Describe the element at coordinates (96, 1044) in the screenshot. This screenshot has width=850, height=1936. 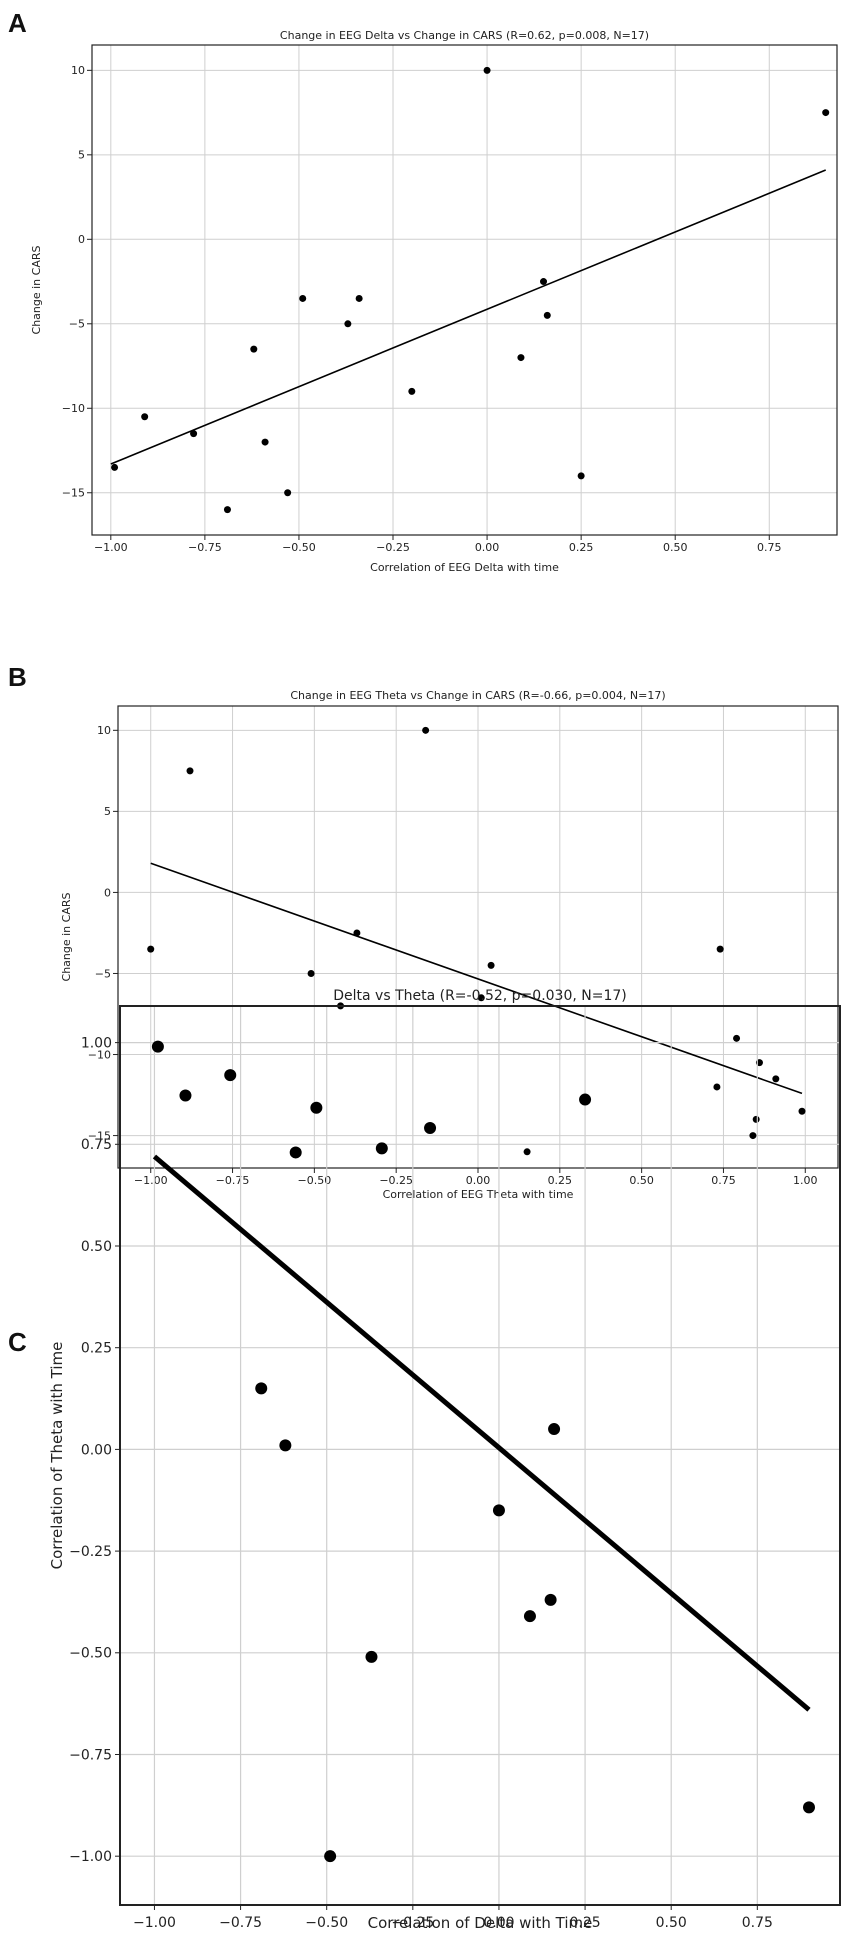
I see `y-tick-label: 1.00` at that location.